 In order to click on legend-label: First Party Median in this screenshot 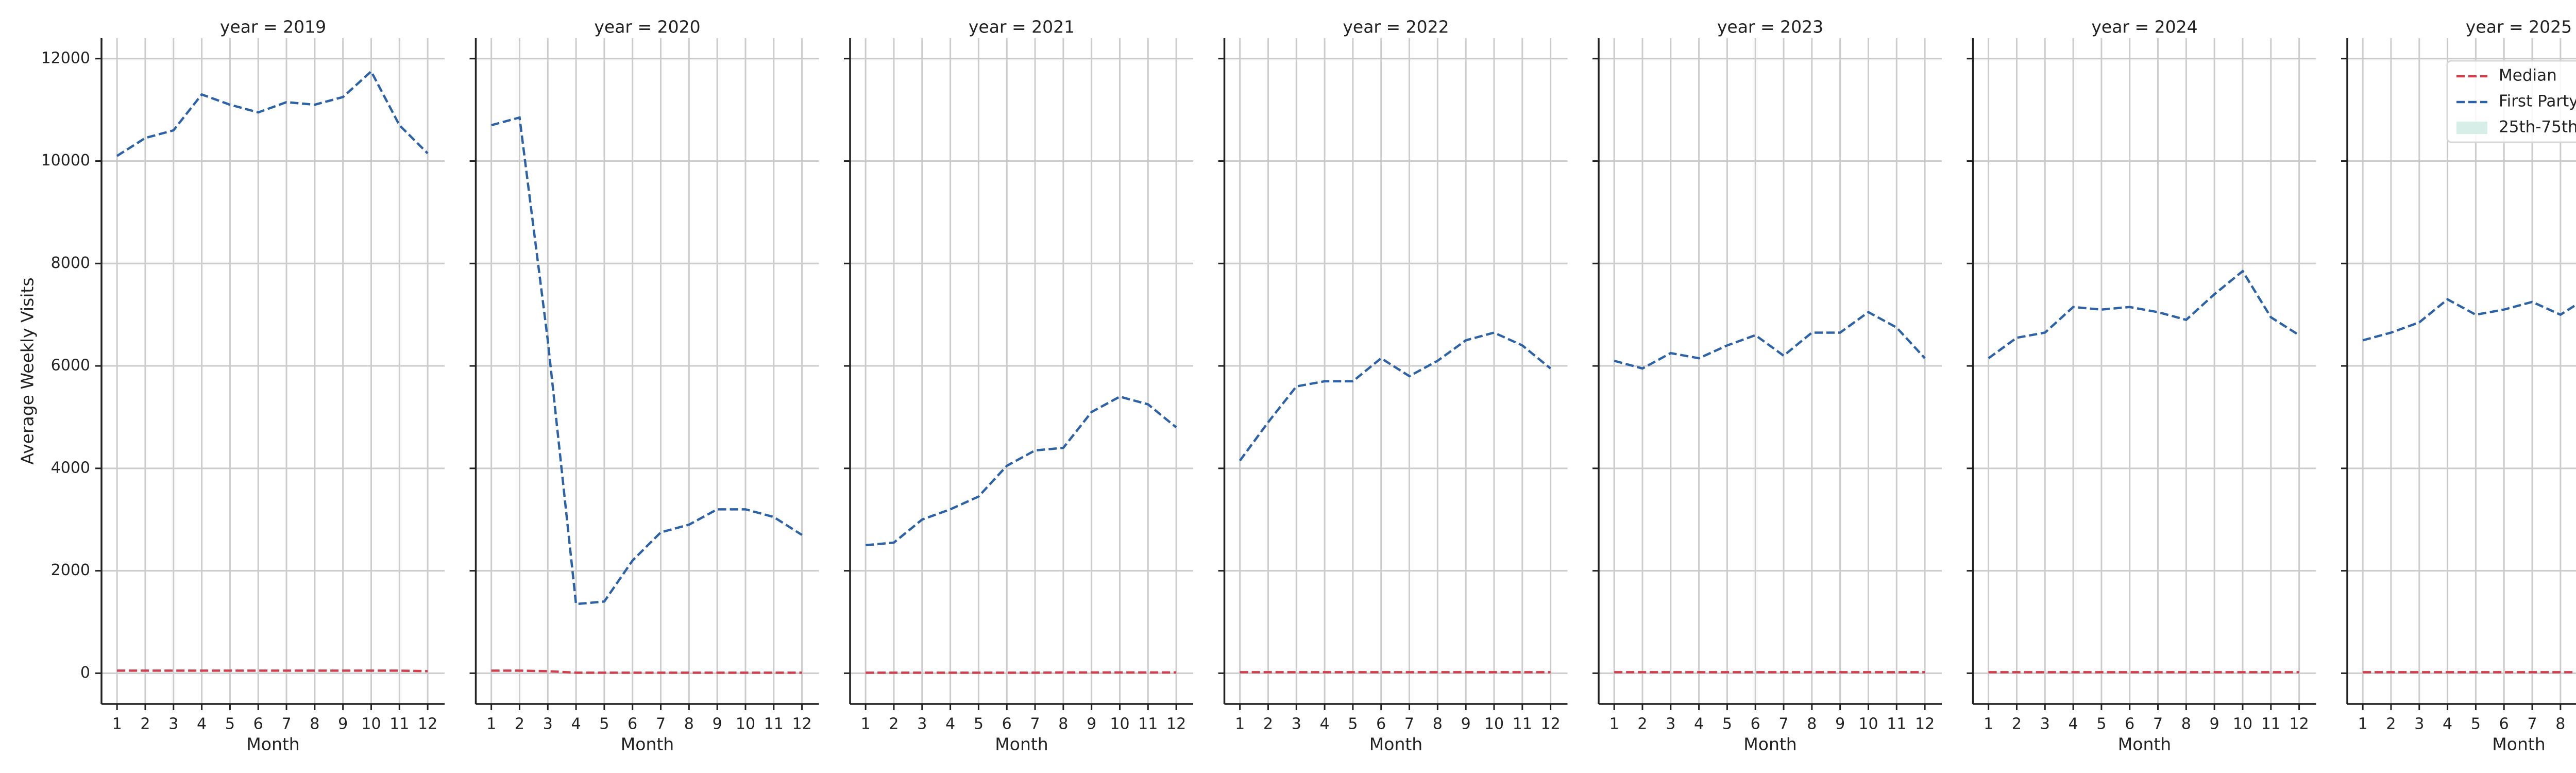, I will do `click(2537, 101)`.